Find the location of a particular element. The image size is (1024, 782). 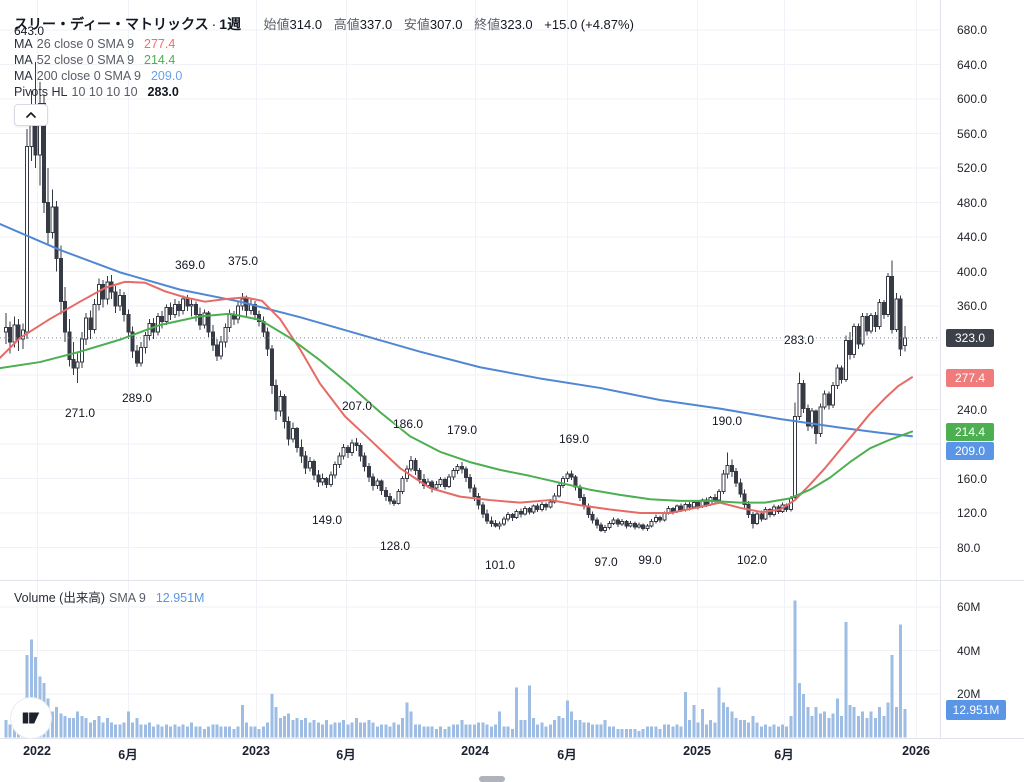

volume-value: 12.951M is located at coordinates (180, 598).